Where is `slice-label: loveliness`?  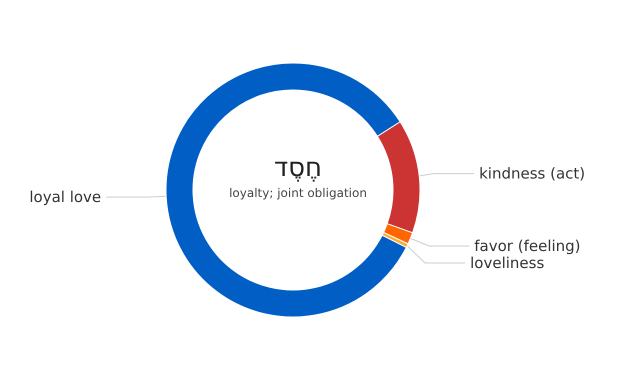
slice-label: loveliness is located at coordinates (507, 263).